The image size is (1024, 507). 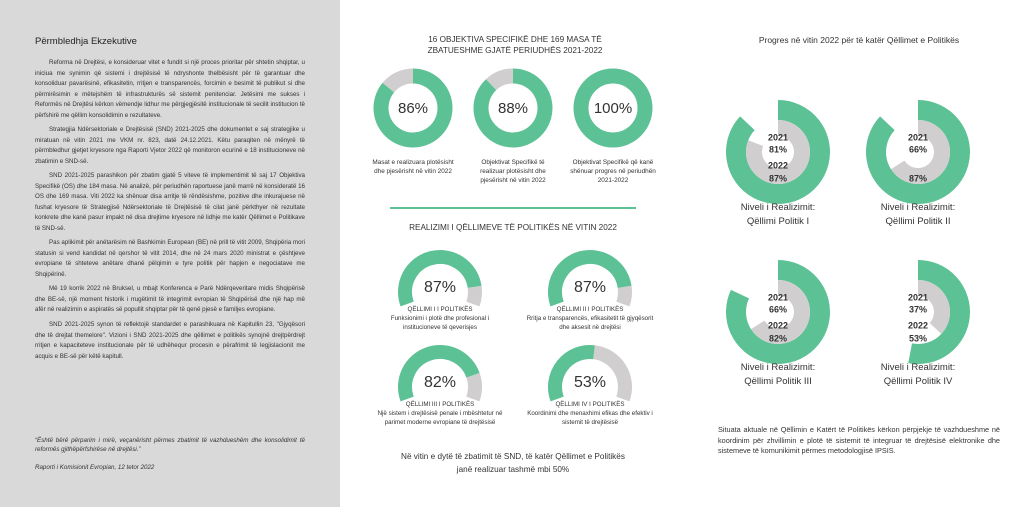 What do you see at coordinates (590, 382) in the screenshot?
I see `gauge-label: 53%` at bounding box center [590, 382].